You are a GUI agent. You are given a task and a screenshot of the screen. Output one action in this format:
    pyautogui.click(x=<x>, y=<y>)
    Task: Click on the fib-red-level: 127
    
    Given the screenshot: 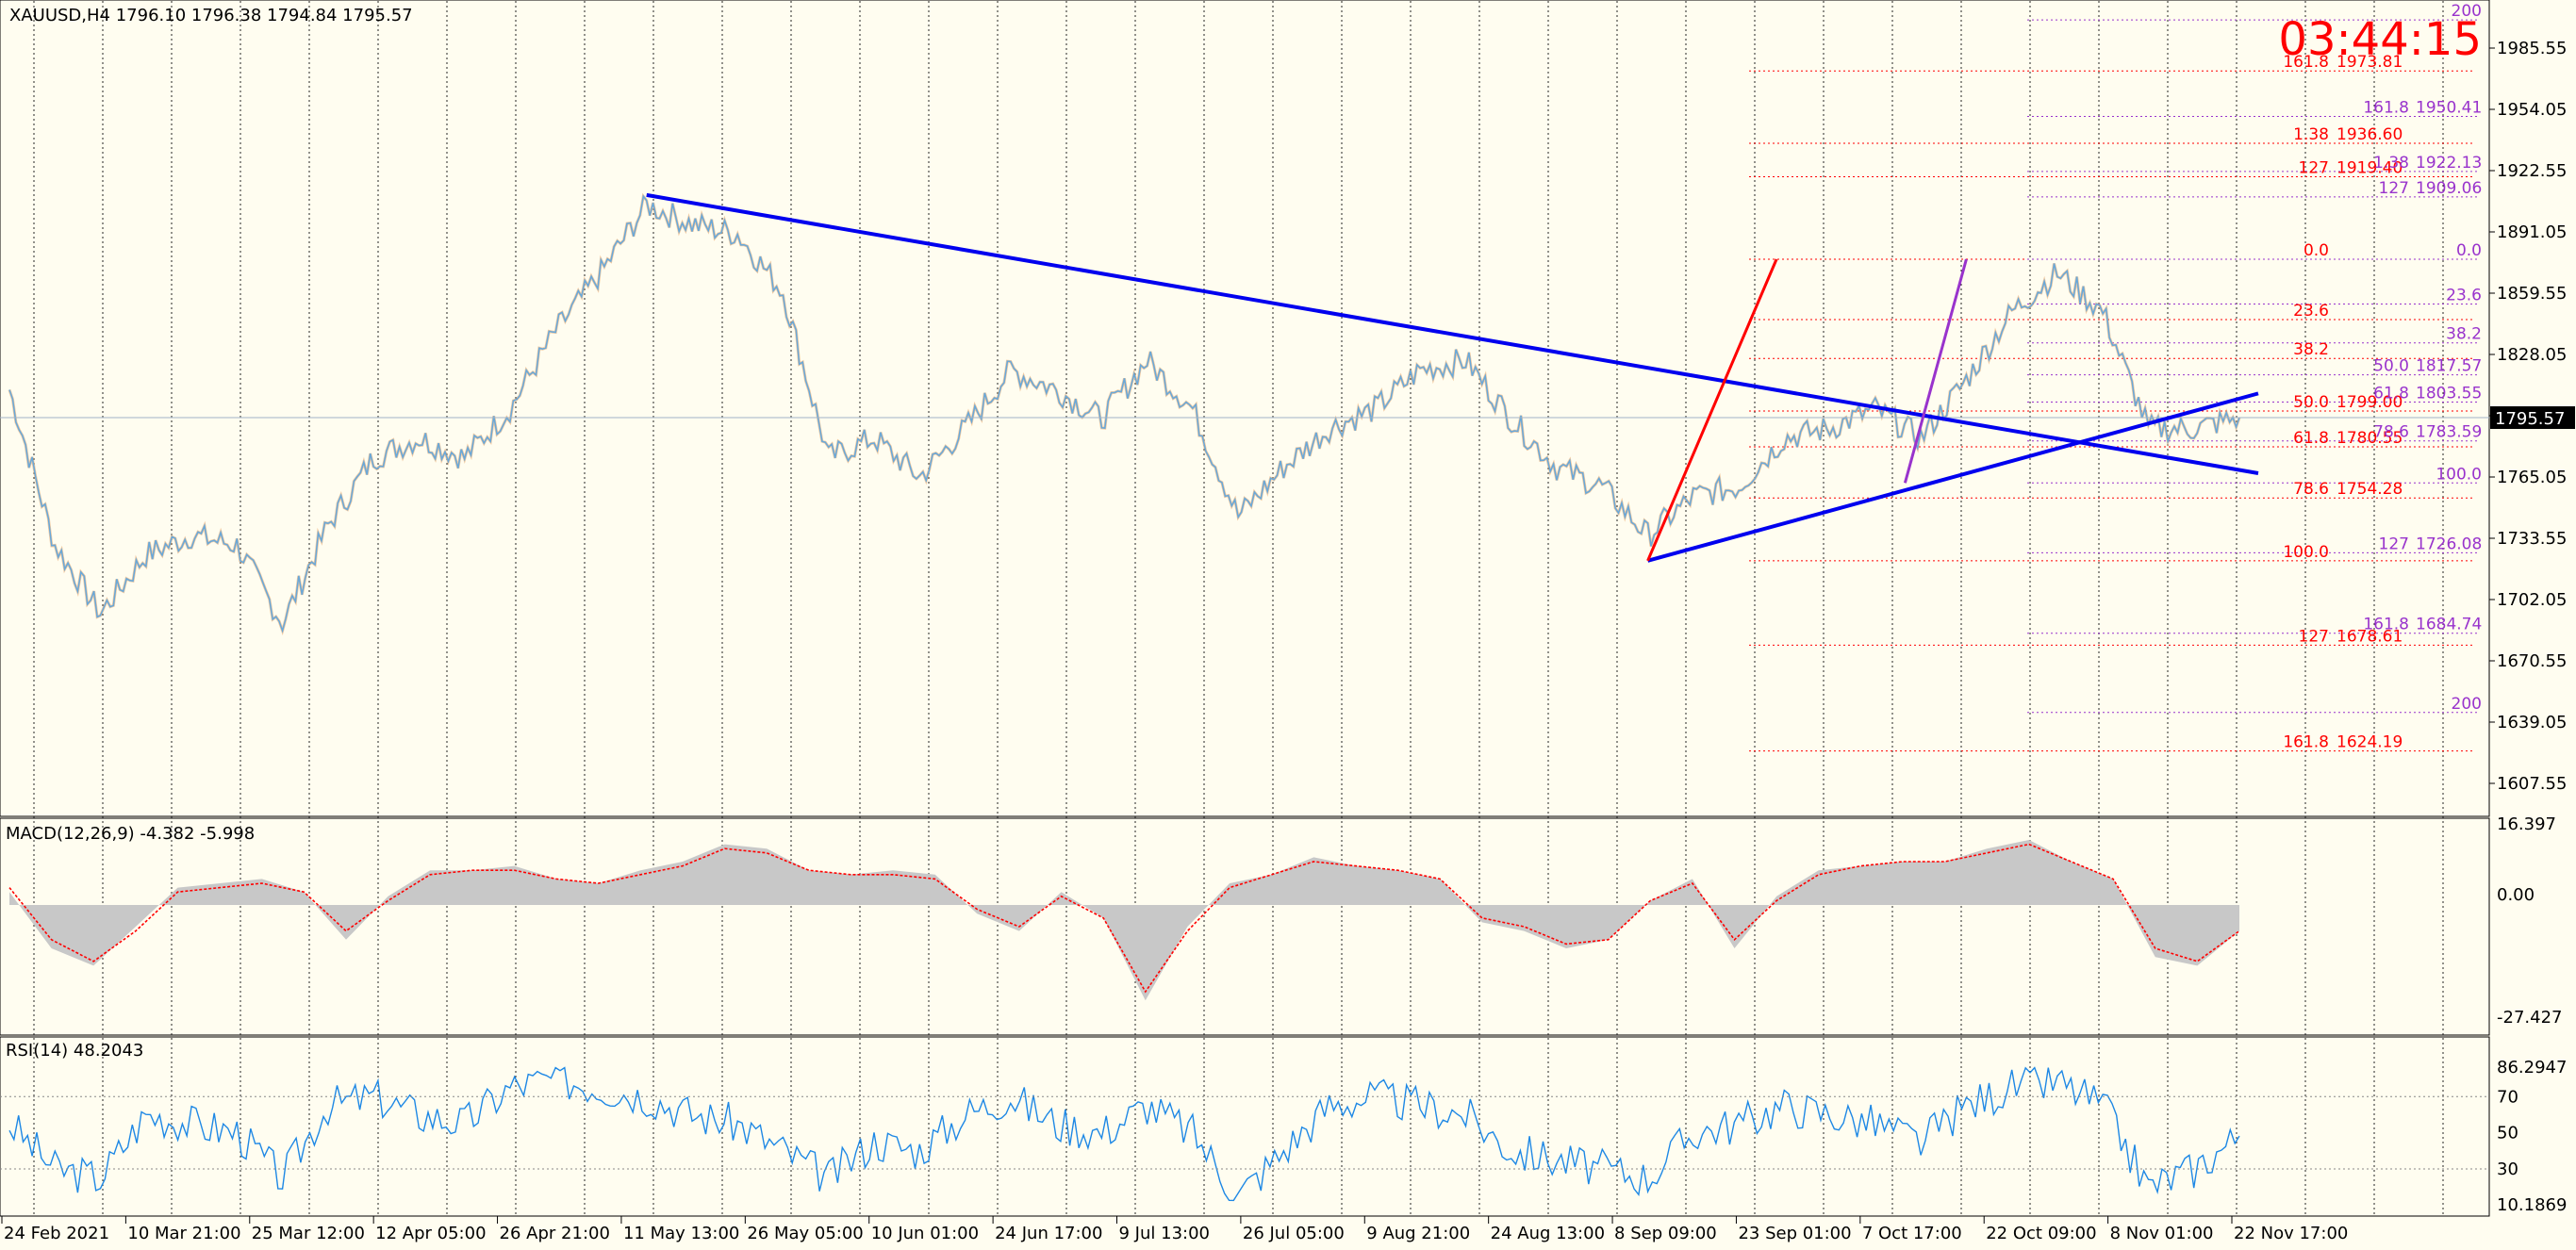 What is the action you would take?
    pyautogui.click(x=2314, y=636)
    